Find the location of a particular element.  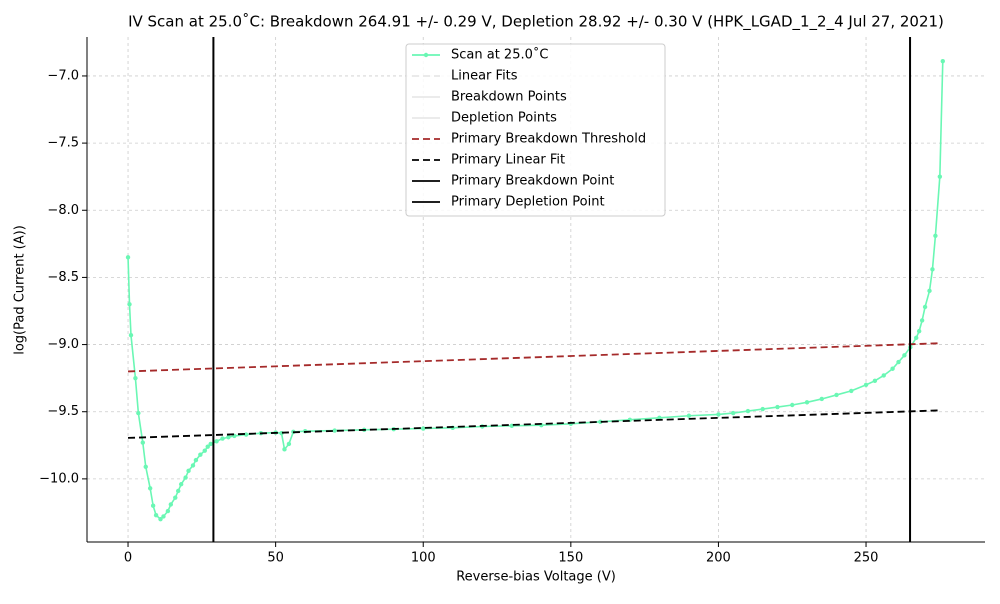

x-tick-label: 100 is located at coordinates (423, 558).